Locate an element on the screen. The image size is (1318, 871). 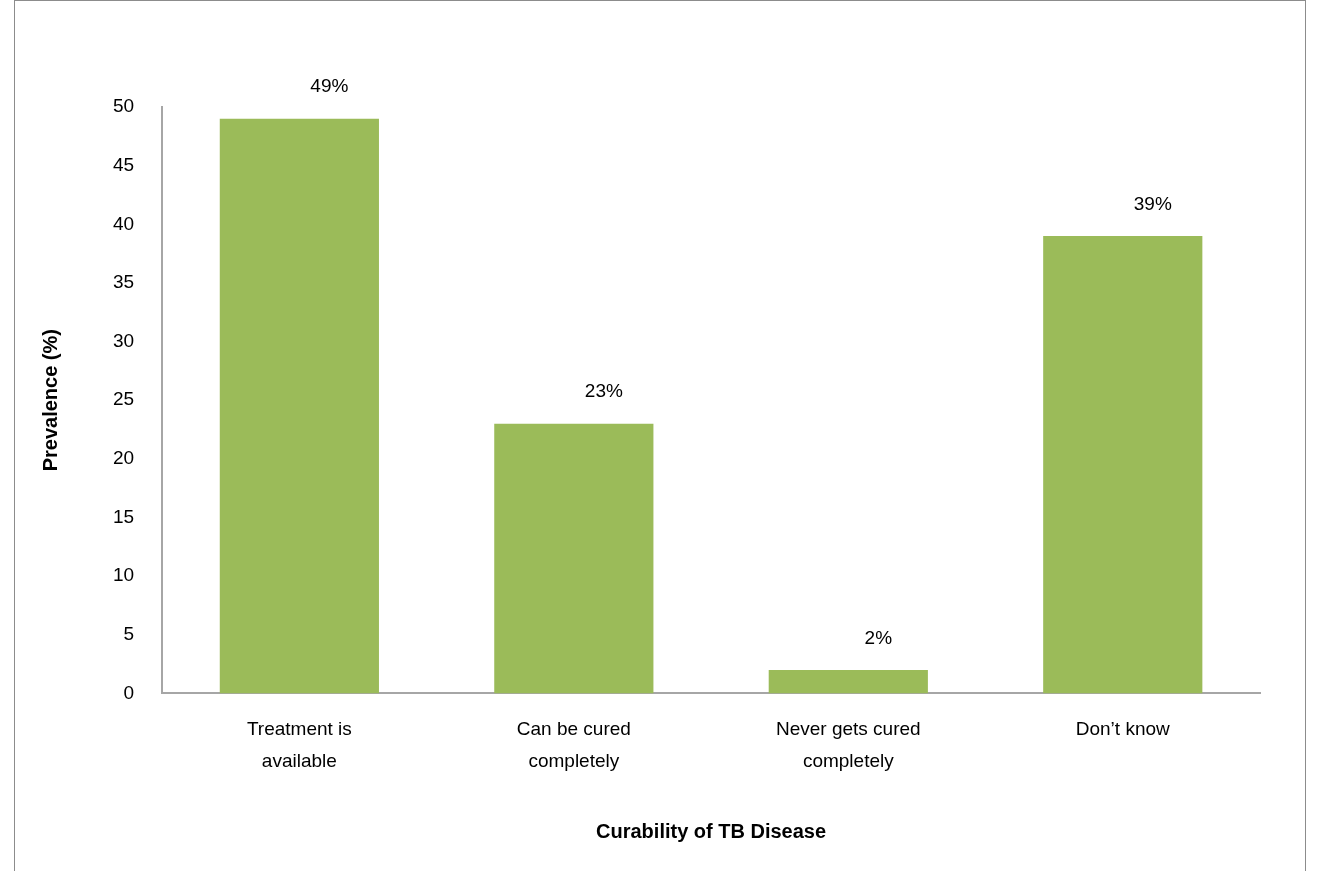
y-tick-label: 15 is located at coordinates (123, 516).